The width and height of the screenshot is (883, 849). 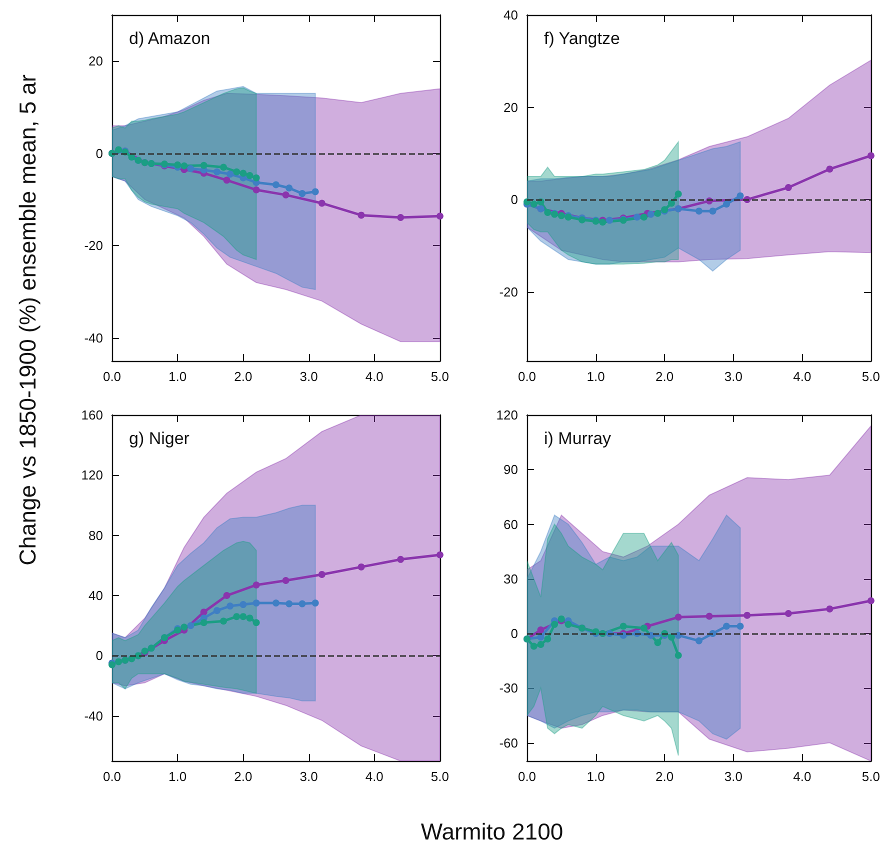 I want to click on y-tick-label: -20, so click(x=508, y=292).